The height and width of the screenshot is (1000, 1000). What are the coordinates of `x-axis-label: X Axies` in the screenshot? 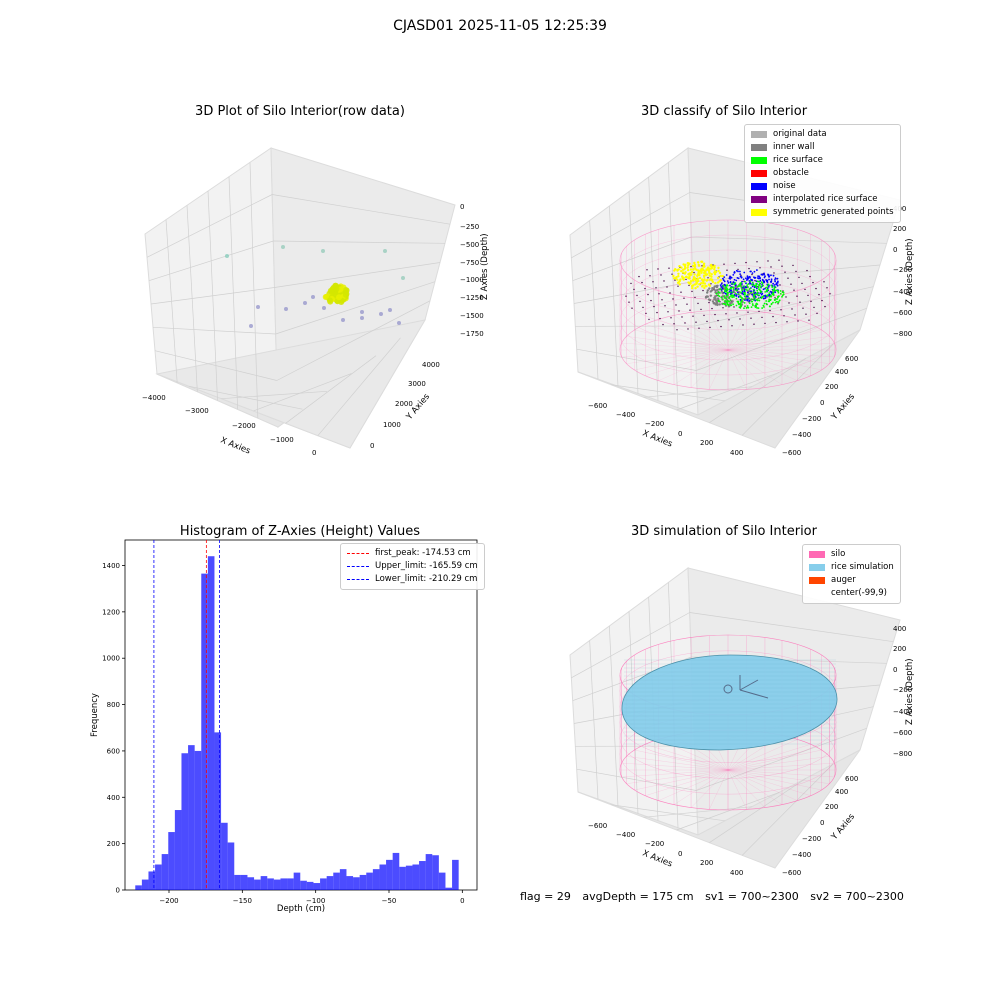 It's located at (657, 859).